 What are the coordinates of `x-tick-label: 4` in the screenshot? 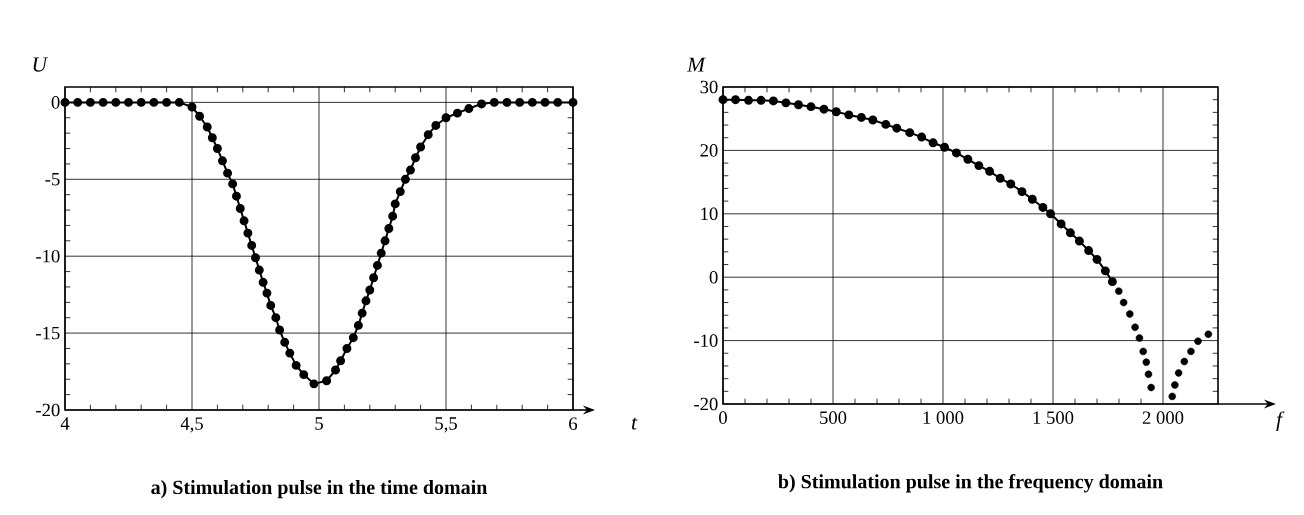 It's located at (65, 423).